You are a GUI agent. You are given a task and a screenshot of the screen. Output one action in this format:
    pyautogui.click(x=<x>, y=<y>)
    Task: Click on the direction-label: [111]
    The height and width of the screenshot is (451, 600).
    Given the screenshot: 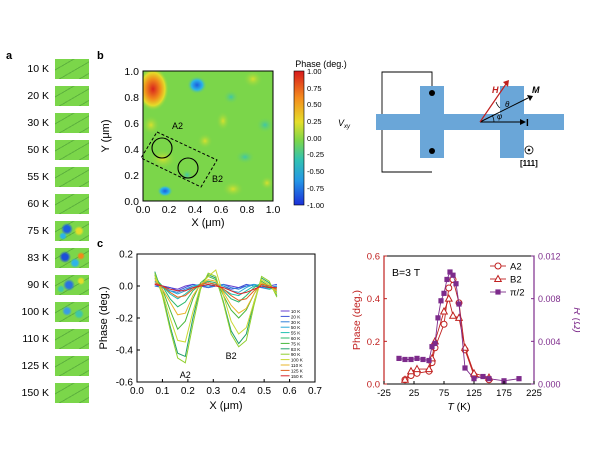 What is the action you would take?
    pyautogui.click(x=529, y=163)
    